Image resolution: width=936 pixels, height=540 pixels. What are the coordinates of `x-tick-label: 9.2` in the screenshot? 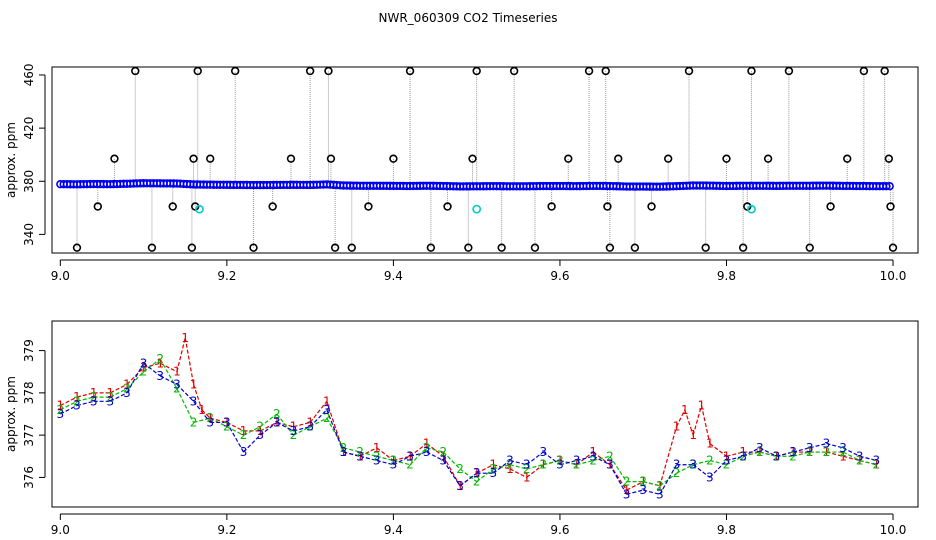 It's located at (226, 276).